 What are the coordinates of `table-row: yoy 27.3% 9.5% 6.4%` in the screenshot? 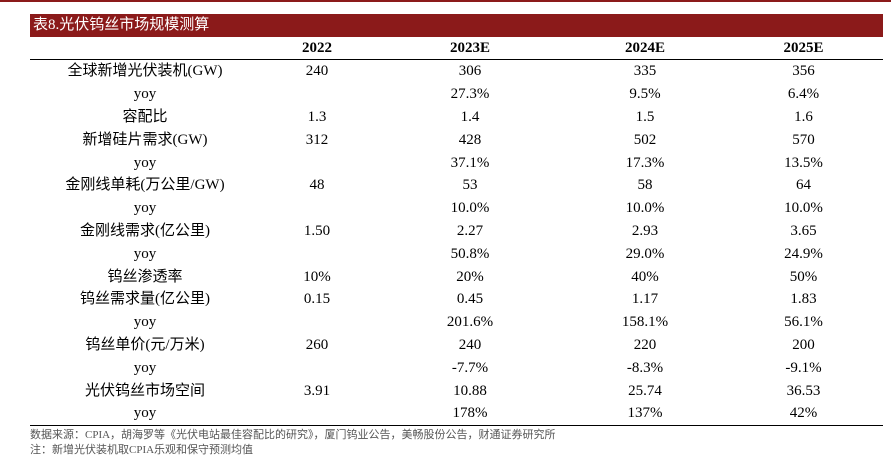 It's located at (456, 94).